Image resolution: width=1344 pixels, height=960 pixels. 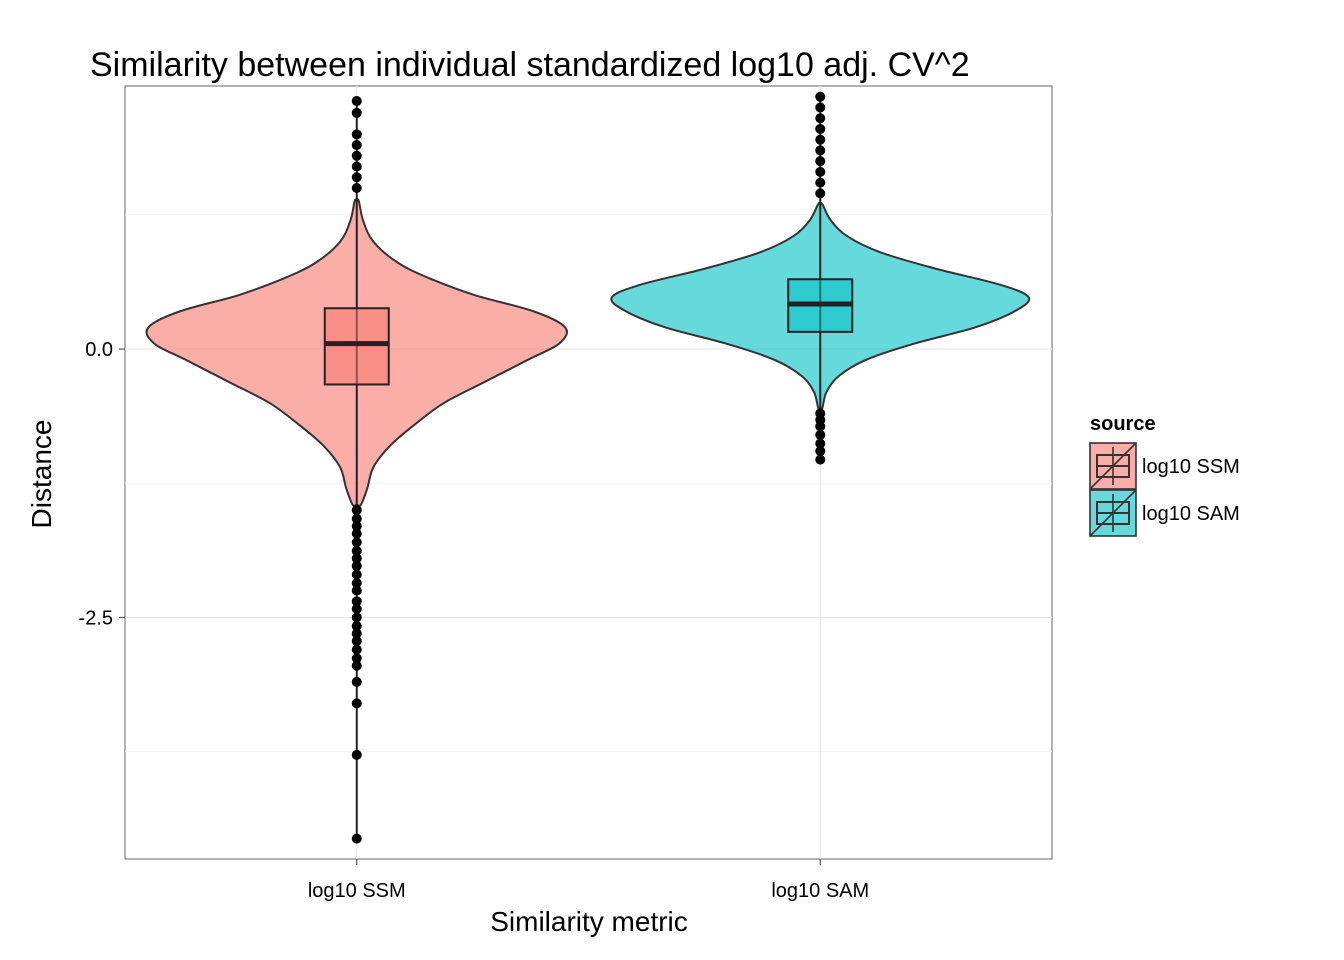 I want to click on legend-label: log10 SAM, so click(x=1191, y=514).